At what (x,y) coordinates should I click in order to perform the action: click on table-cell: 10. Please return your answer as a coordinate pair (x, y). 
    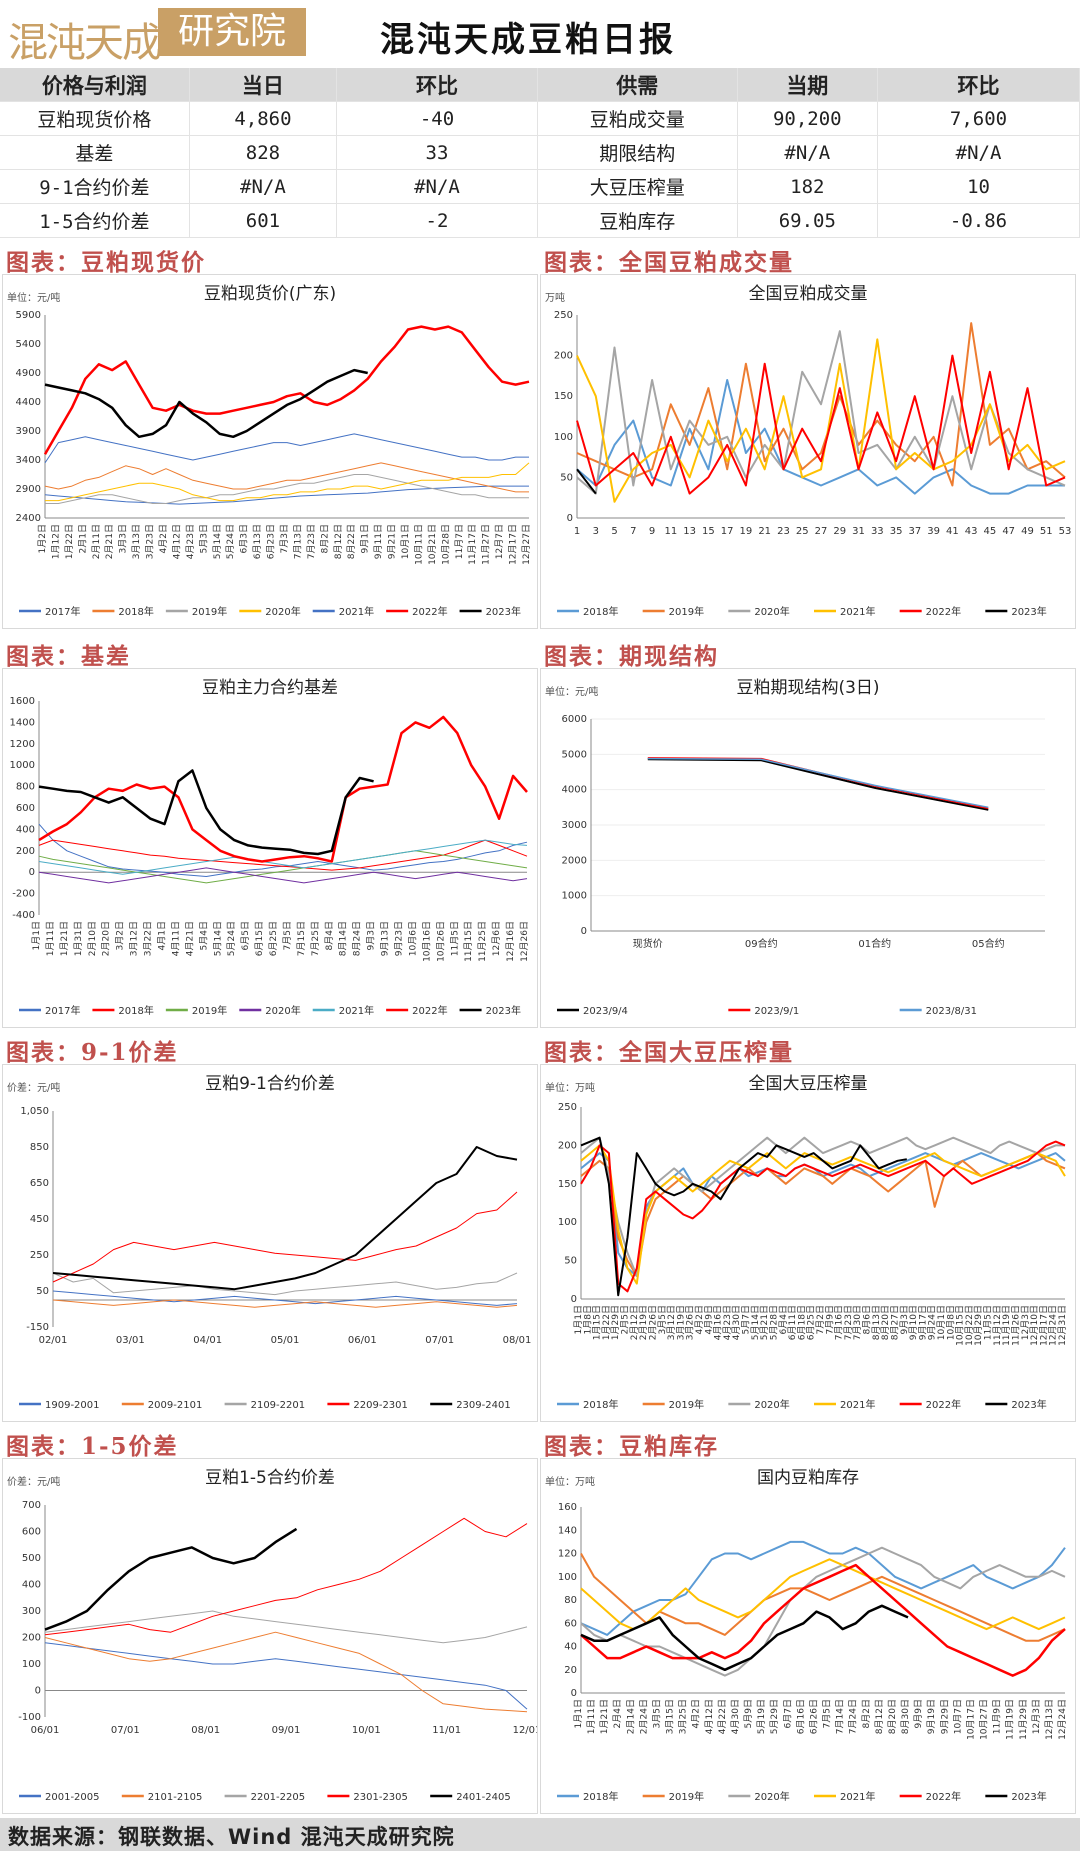
    Looking at the image, I should click on (978, 186).